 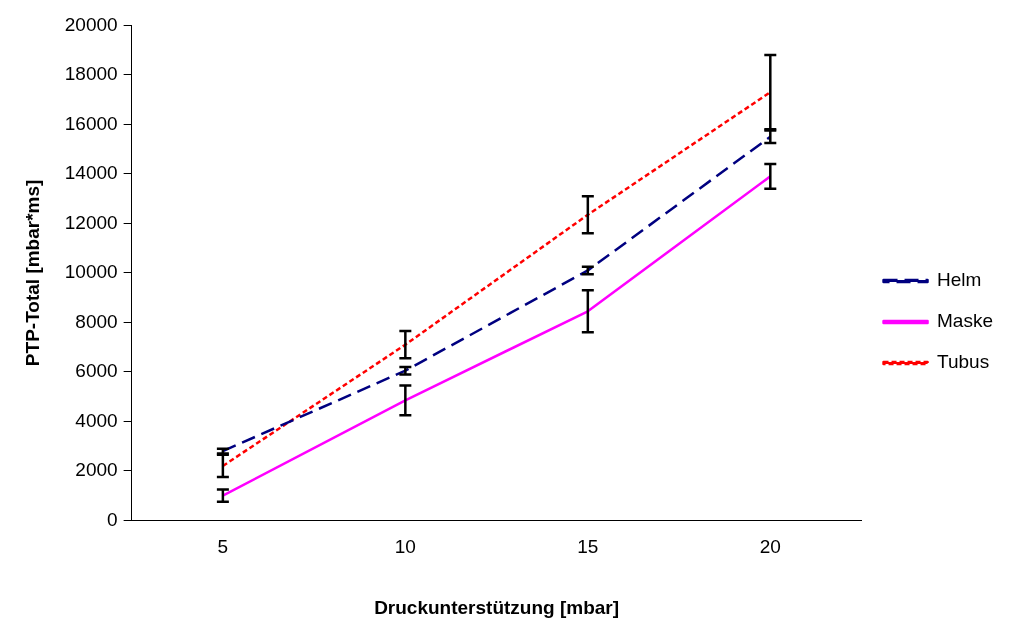 What do you see at coordinates (91, 222) in the screenshot?
I see `y-tick-label: 12000` at bounding box center [91, 222].